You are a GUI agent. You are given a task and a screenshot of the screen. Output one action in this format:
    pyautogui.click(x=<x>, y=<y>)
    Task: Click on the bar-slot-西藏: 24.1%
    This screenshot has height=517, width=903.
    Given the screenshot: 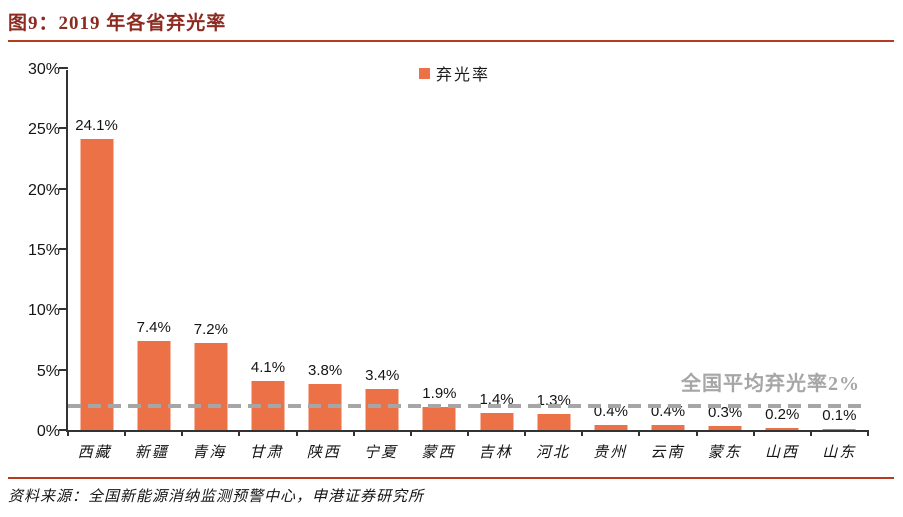 What is the action you would take?
    pyautogui.click(x=96, y=250)
    